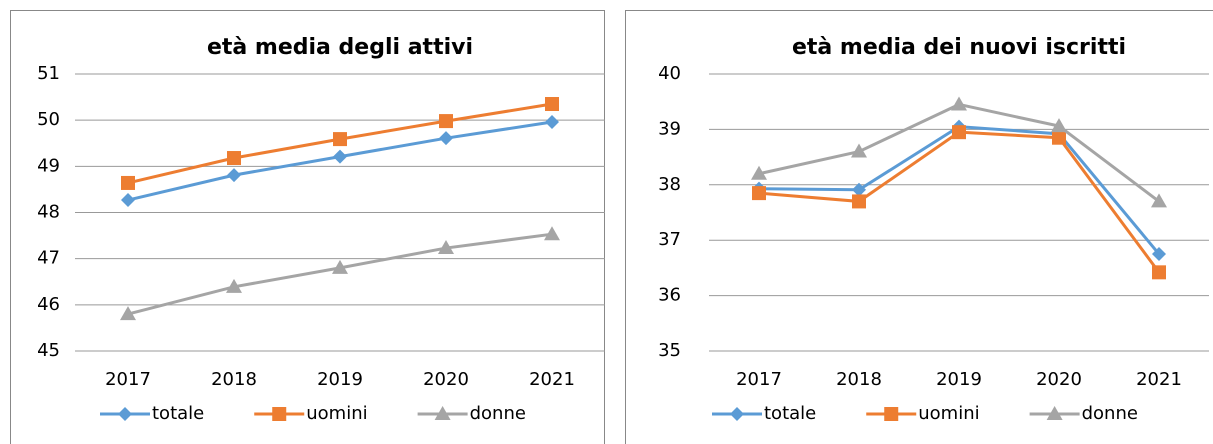  What do you see at coordinates (669, 350) in the screenshot?
I see `y-tick-label: 35` at bounding box center [669, 350].